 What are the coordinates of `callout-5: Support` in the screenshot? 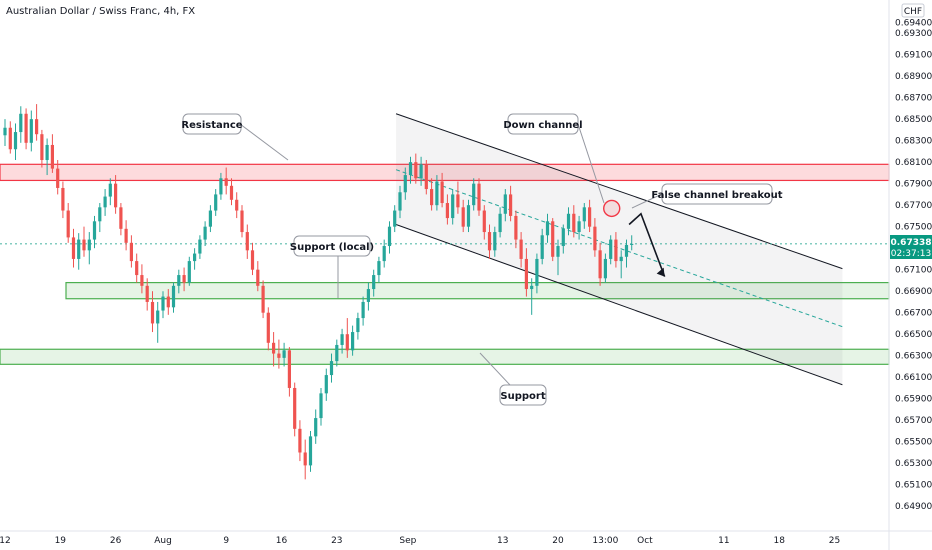 It's located at (513, 379).